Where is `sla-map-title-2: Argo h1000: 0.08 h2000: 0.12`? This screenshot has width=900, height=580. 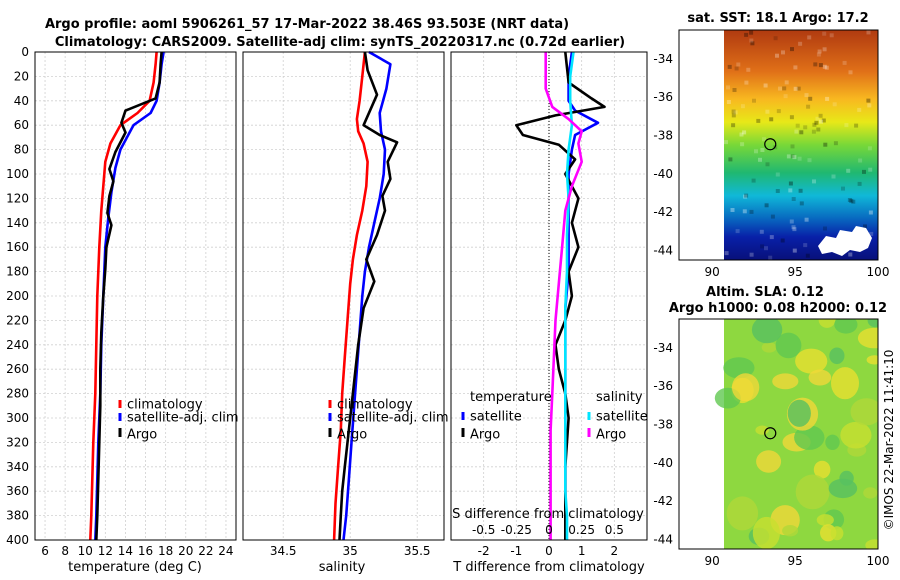 sla-map-title-2: Argo h1000: 0.08 h2000: 0.12 is located at coordinates (778, 308).